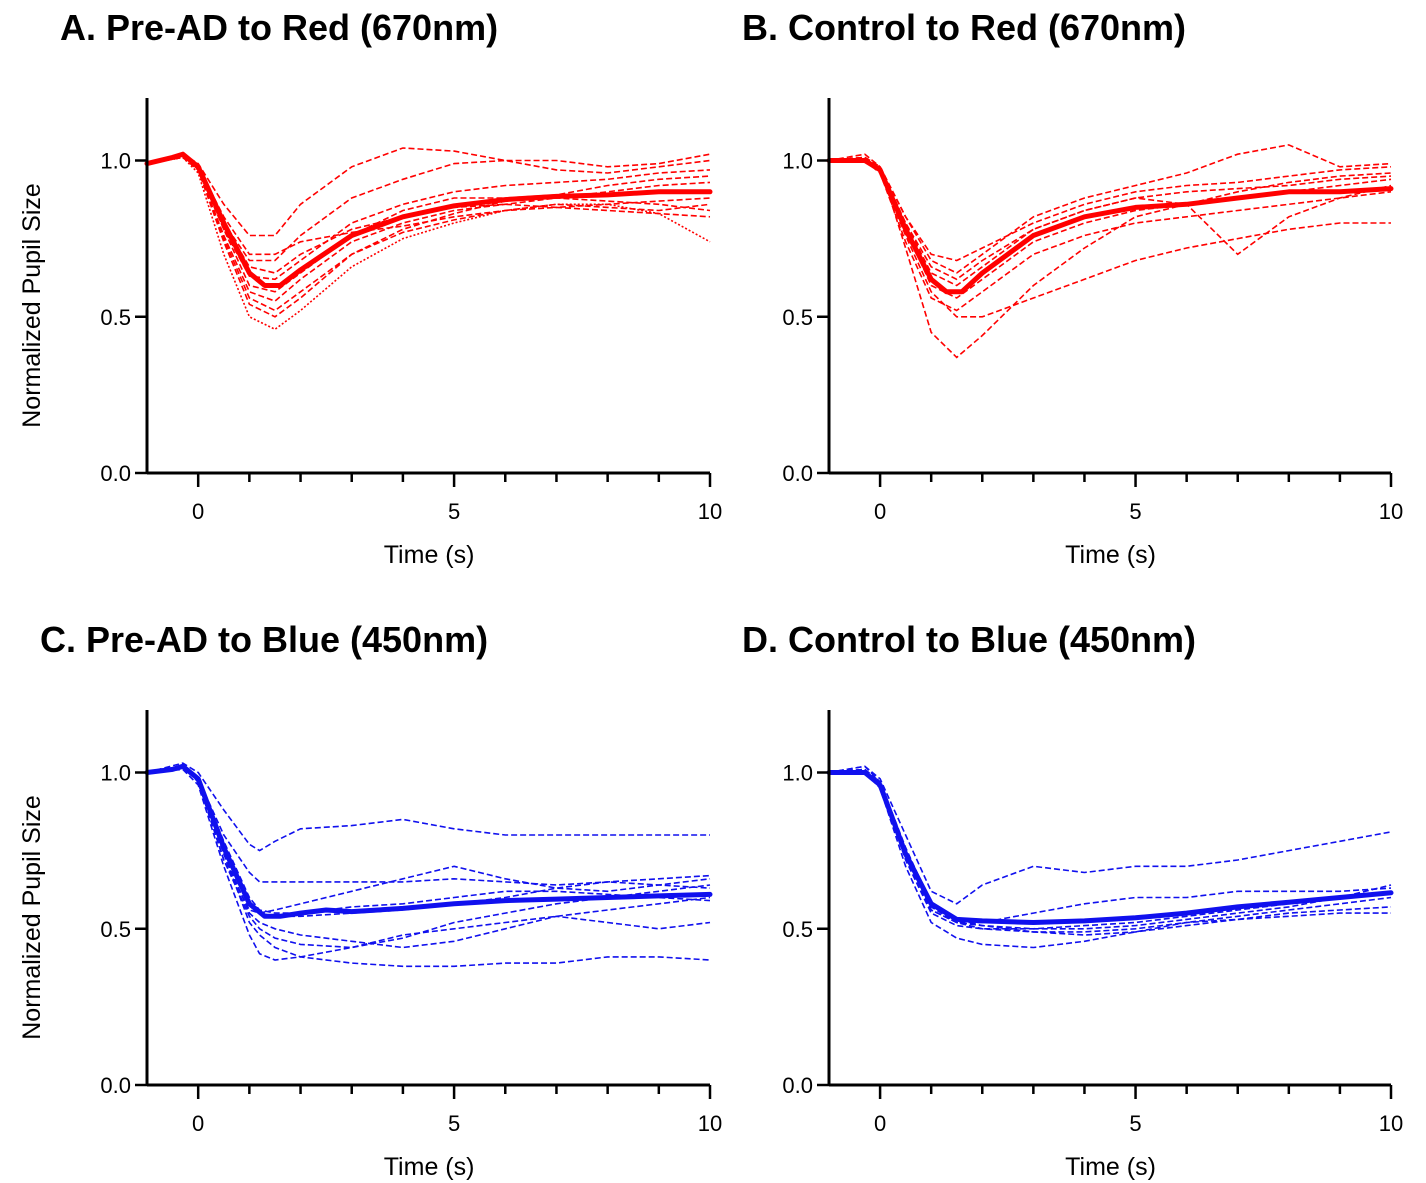 Image resolution: width=1426 pixels, height=1183 pixels. What do you see at coordinates (964, 27) in the screenshot?
I see `panel-title: B. Control to Red (670nm)` at bounding box center [964, 27].